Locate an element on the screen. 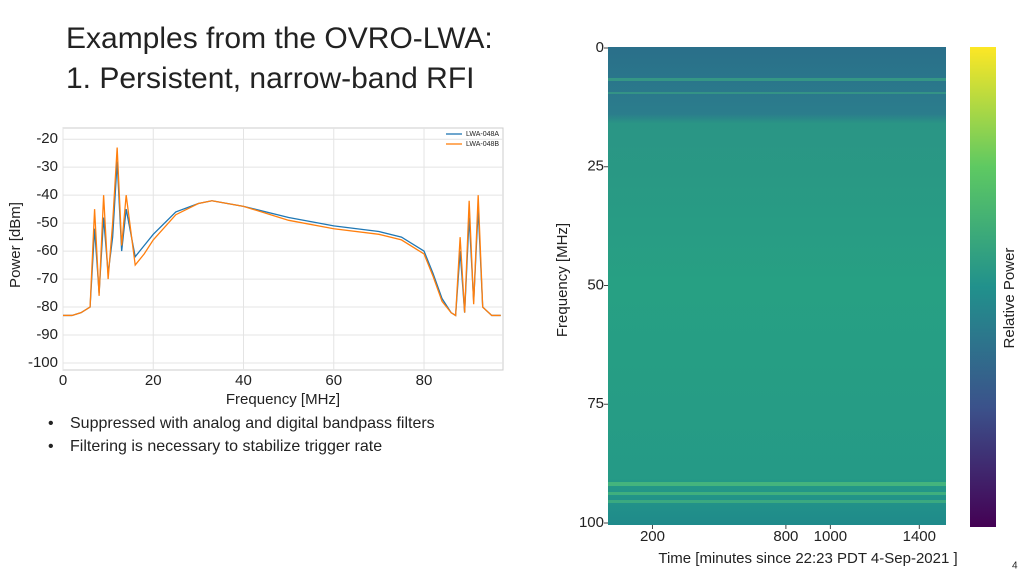 The image size is (1024, 581). y-axis-label: Power [dBm] is located at coordinates (15, 245).